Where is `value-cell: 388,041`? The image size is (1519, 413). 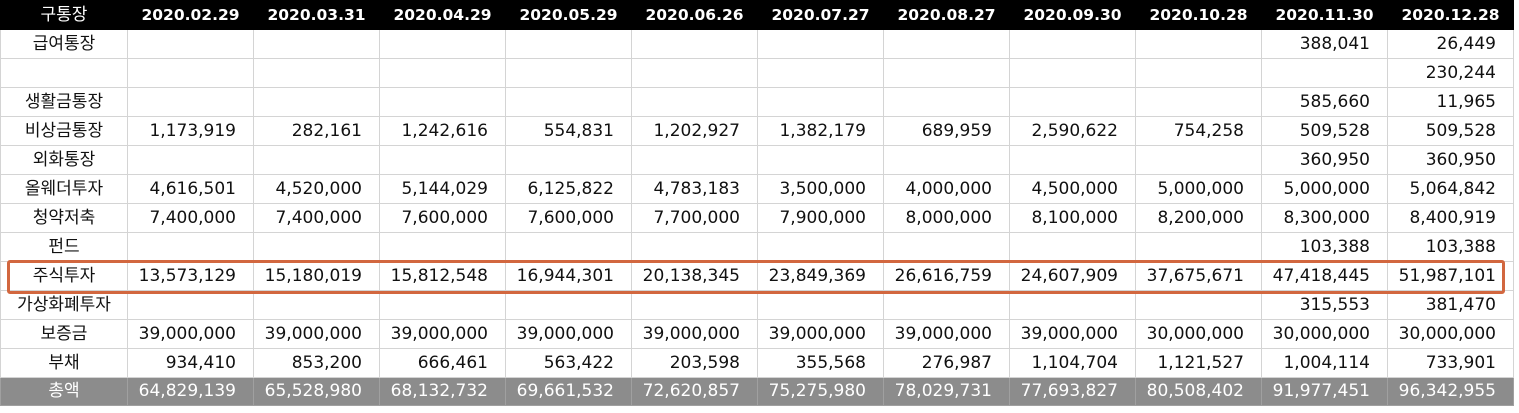 value-cell: 388,041 is located at coordinates (1324, 44).